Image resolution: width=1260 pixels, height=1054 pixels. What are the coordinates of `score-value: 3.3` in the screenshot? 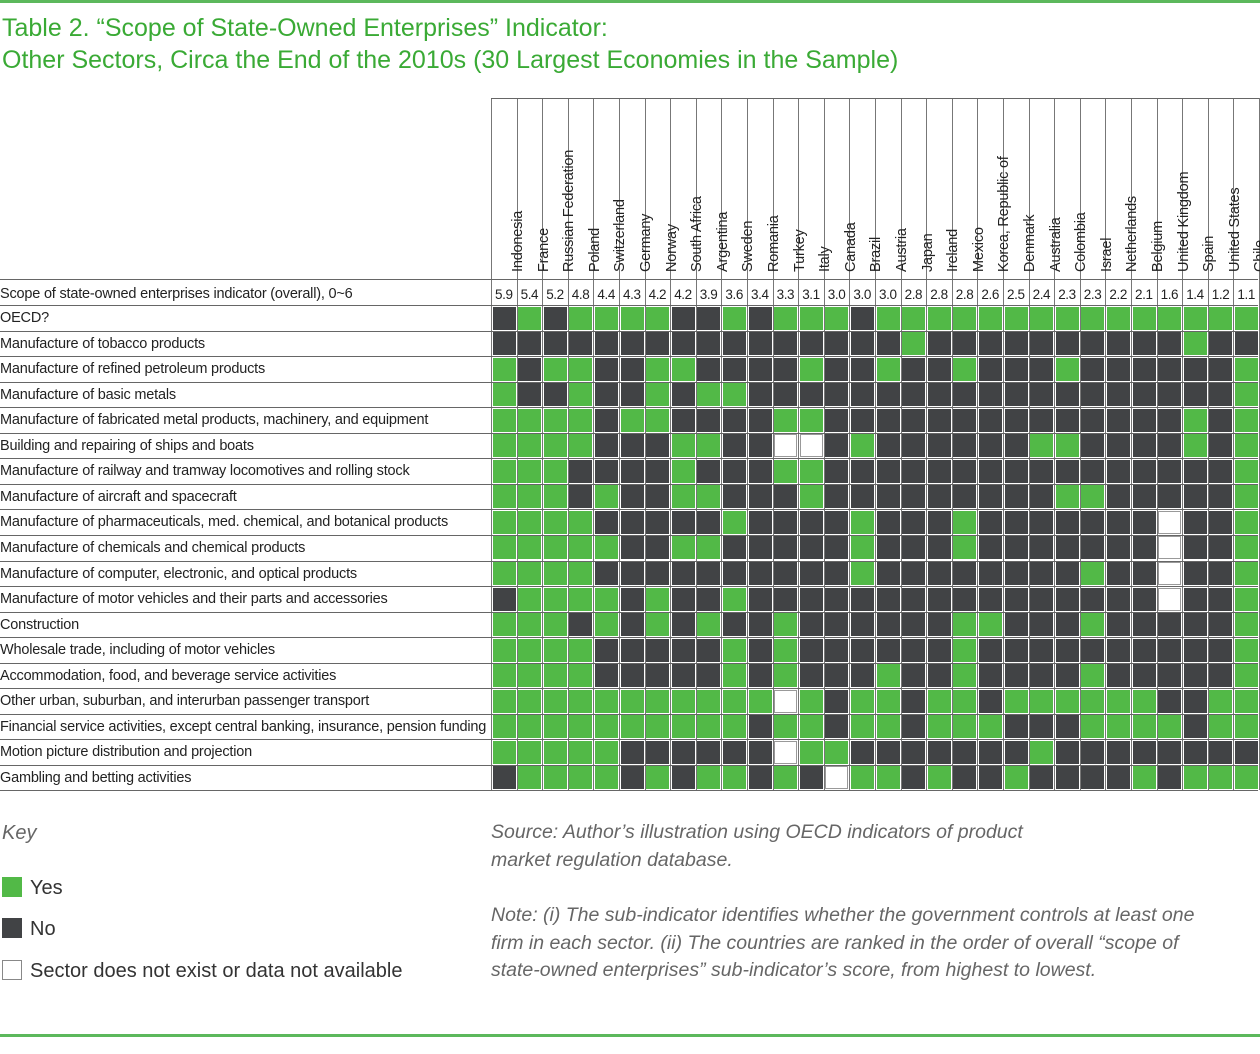 It's located at (785, 294).